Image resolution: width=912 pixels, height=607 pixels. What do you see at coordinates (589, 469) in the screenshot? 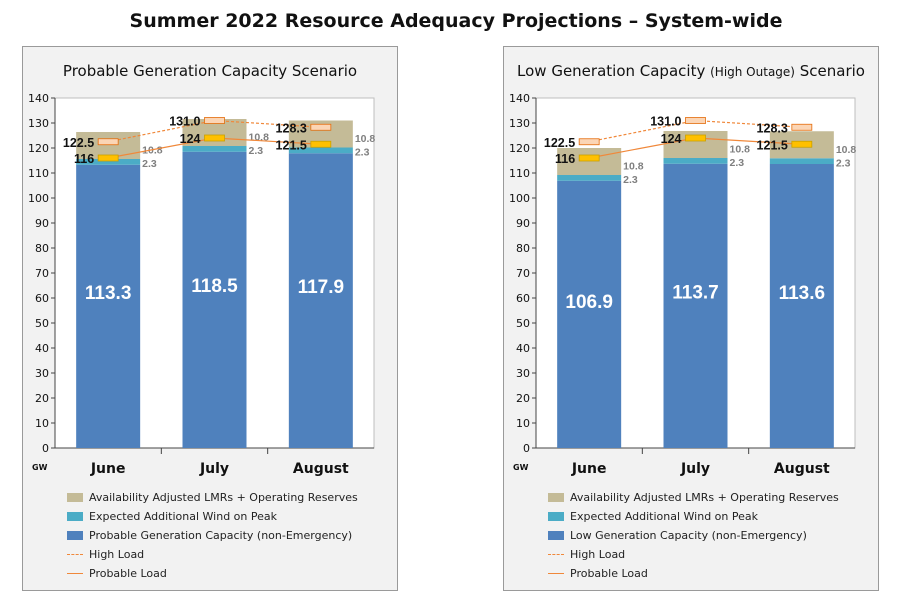
I see `x-tick-label: June` at bounding box center [589, 469].